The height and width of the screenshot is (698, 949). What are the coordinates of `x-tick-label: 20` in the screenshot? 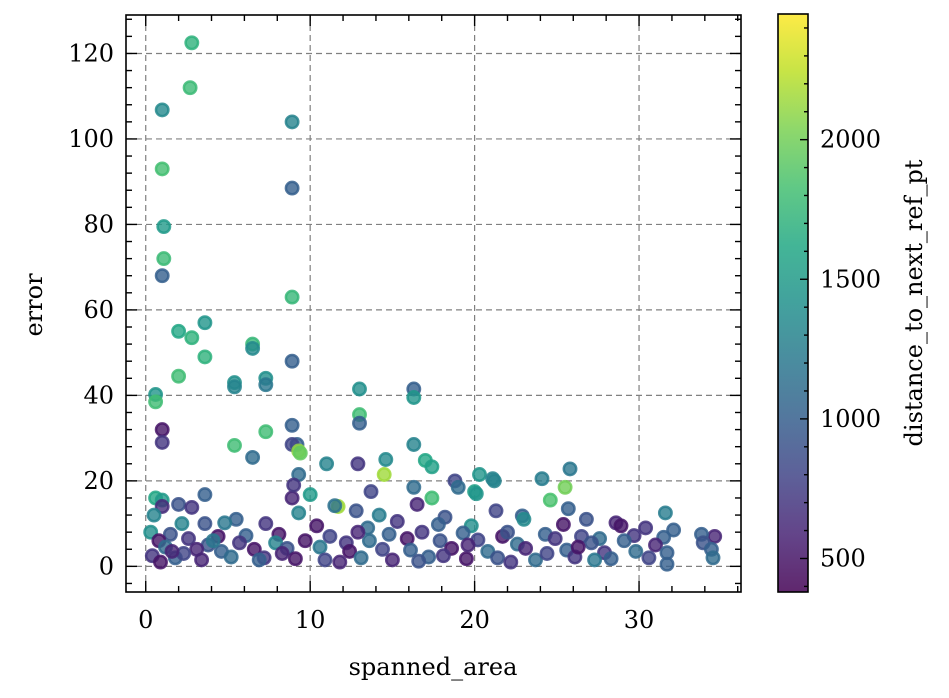 It's located at (474, 620).